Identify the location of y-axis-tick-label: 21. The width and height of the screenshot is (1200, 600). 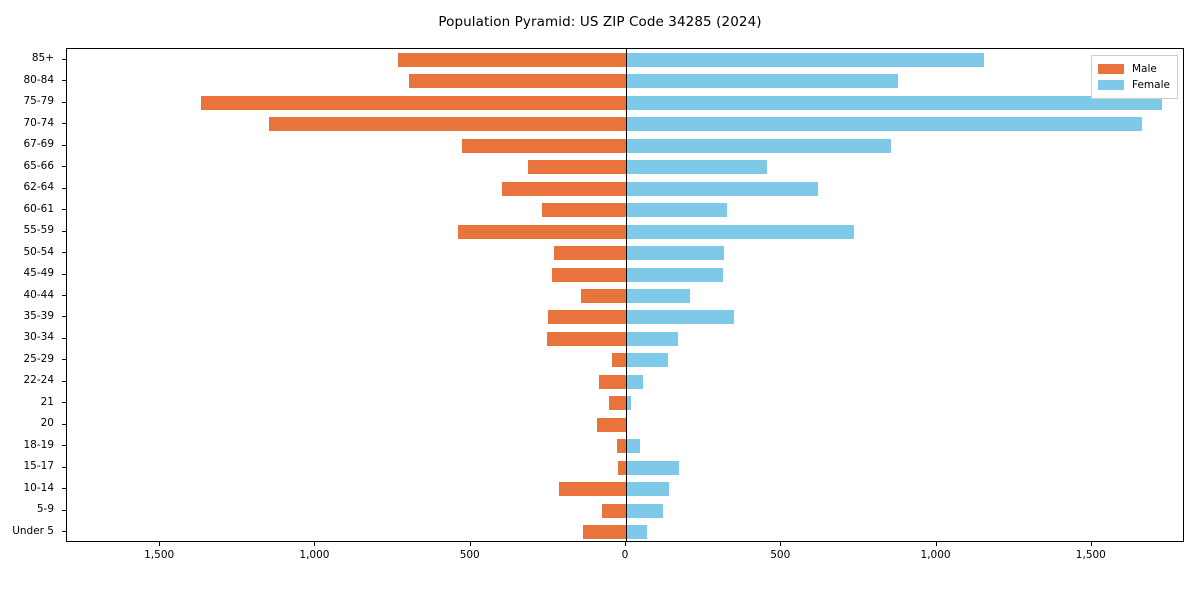
(47, 401).